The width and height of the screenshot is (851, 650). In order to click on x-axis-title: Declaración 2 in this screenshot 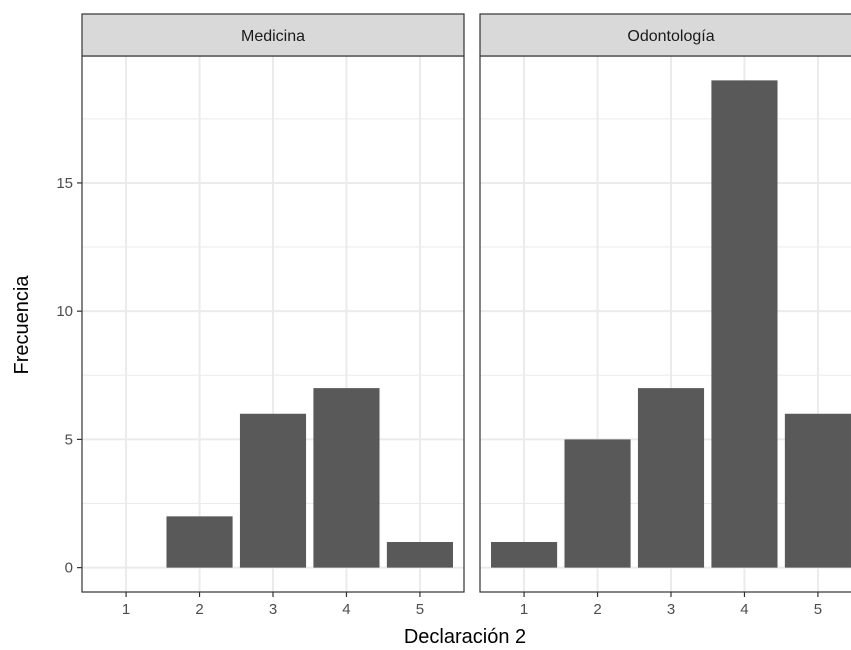, I will do `click(465, 637)`.